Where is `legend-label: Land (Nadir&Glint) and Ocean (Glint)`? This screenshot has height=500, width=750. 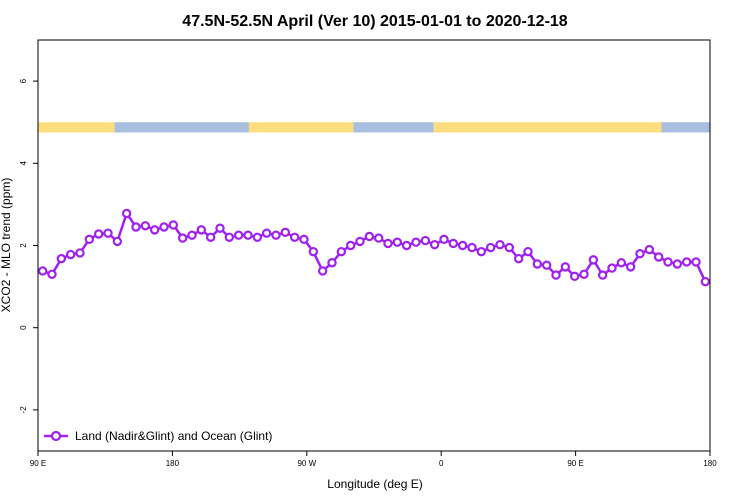
legend-label: Land (Nadir&Glint) and Ocean (Glint) is located at coordinates (173, 436).